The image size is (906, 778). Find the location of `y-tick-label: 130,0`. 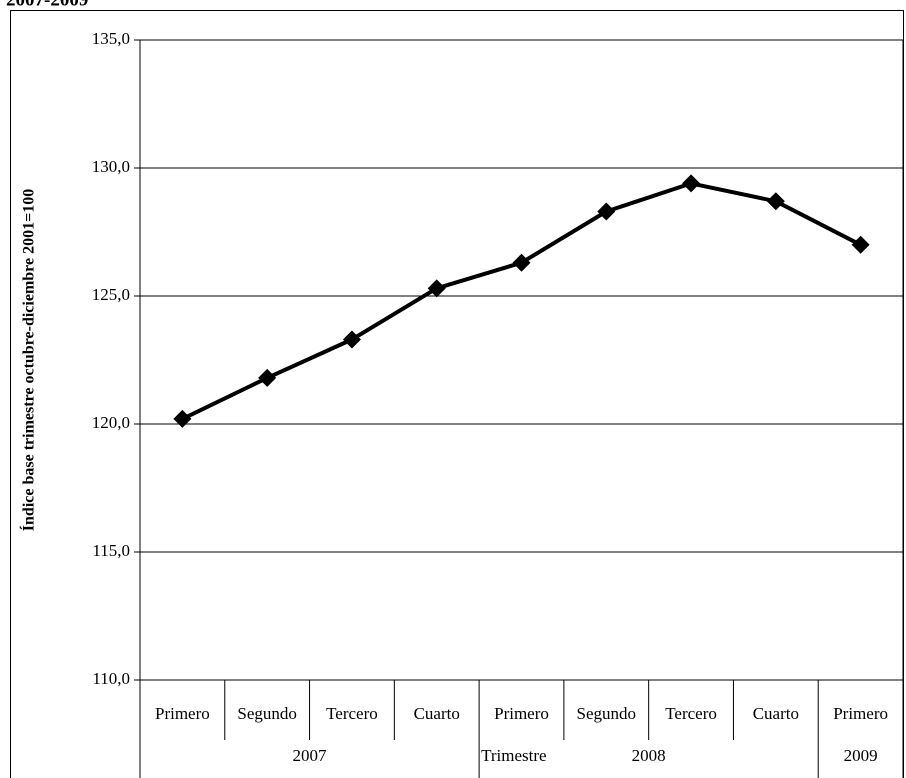

y-tick-label: 130,0 is located at coordinates (111, 166).